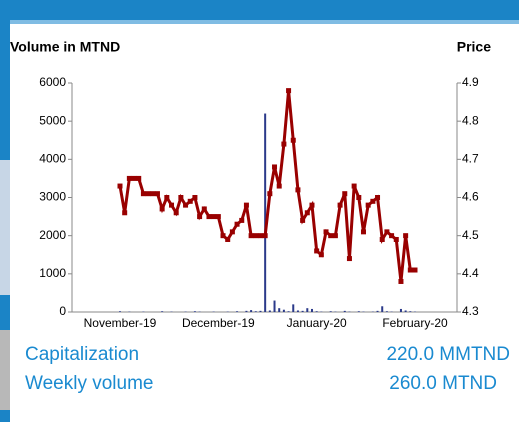 The image size is (519, 422). I want to click on stat-value: 220.0 MMTND, so click(448, 354).